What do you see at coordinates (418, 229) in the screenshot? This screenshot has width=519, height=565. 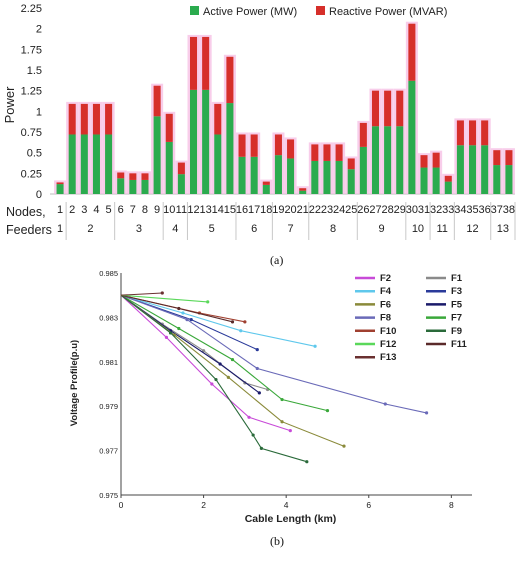 I see `feeder-label: 10` at bounding box center [418, 229].